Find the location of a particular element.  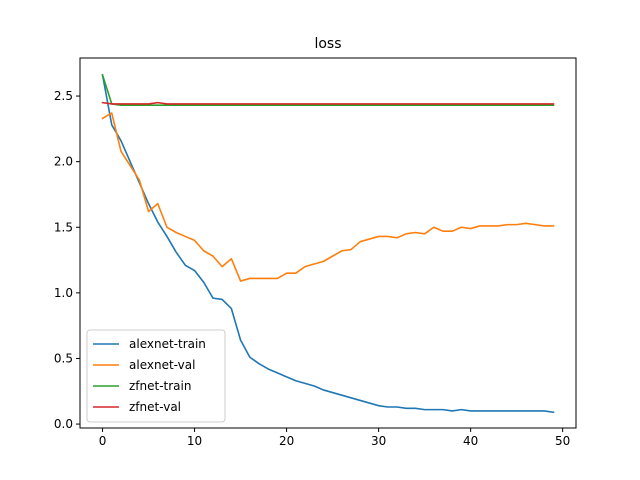

legend-box is located at coordinates (156, 376).